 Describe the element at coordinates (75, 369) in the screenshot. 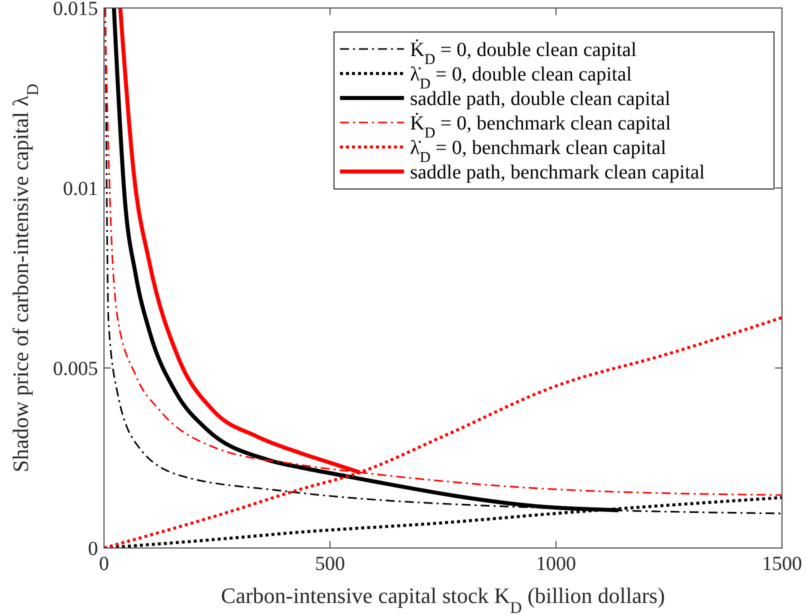

I see `y-tick-label: 0.005` at that location.